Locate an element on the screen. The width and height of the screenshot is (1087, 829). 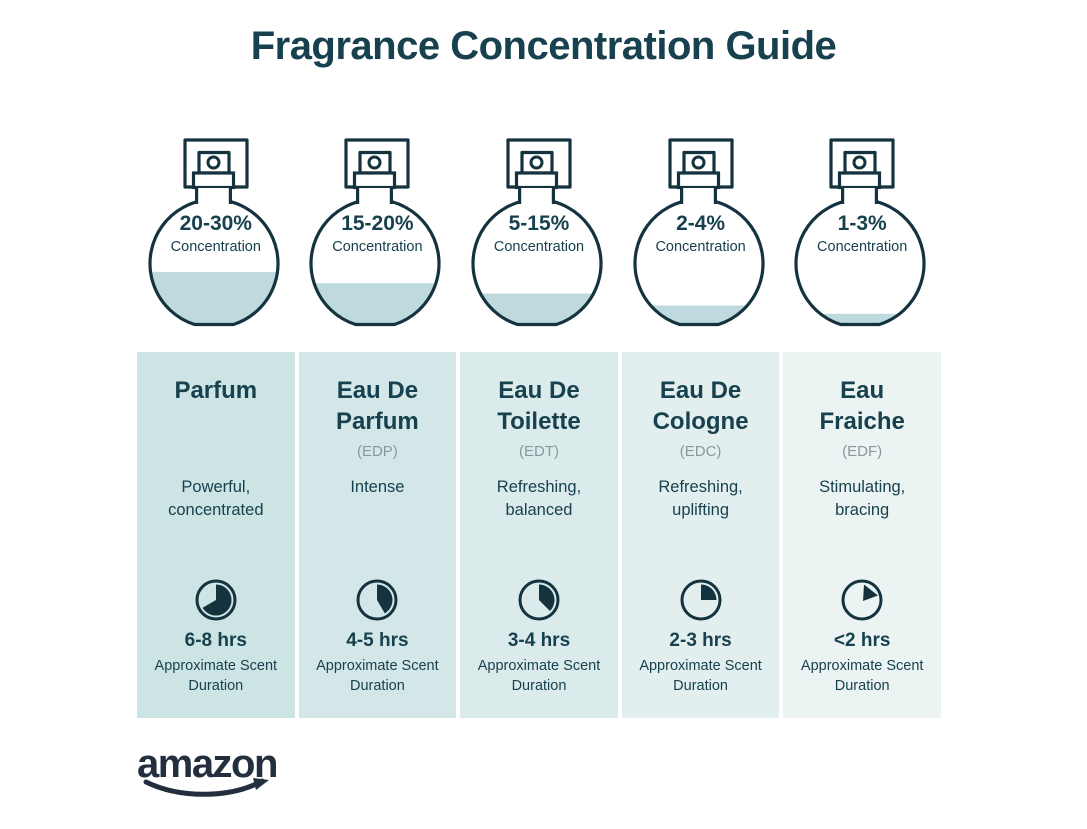
perfume-bottle: 20-30% Concentration is located at coordinates (216, 235).